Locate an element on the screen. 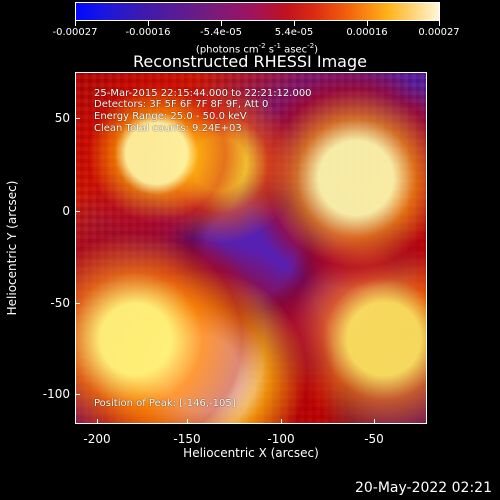 Image resolution: width=500 pixels, height=500 pixels. image-title: Reconstructed RHESSI Image is located at coordinates (250, 61).